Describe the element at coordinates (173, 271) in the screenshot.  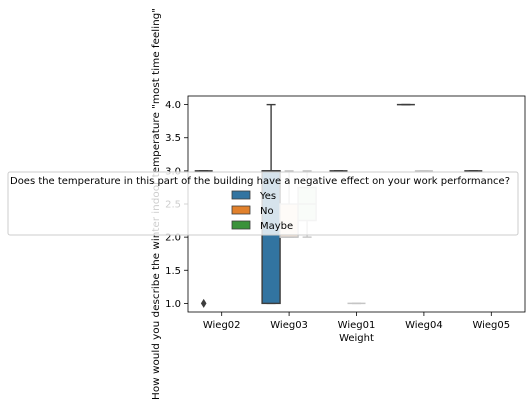
I see `y-tick-label: 1.5` at that location.